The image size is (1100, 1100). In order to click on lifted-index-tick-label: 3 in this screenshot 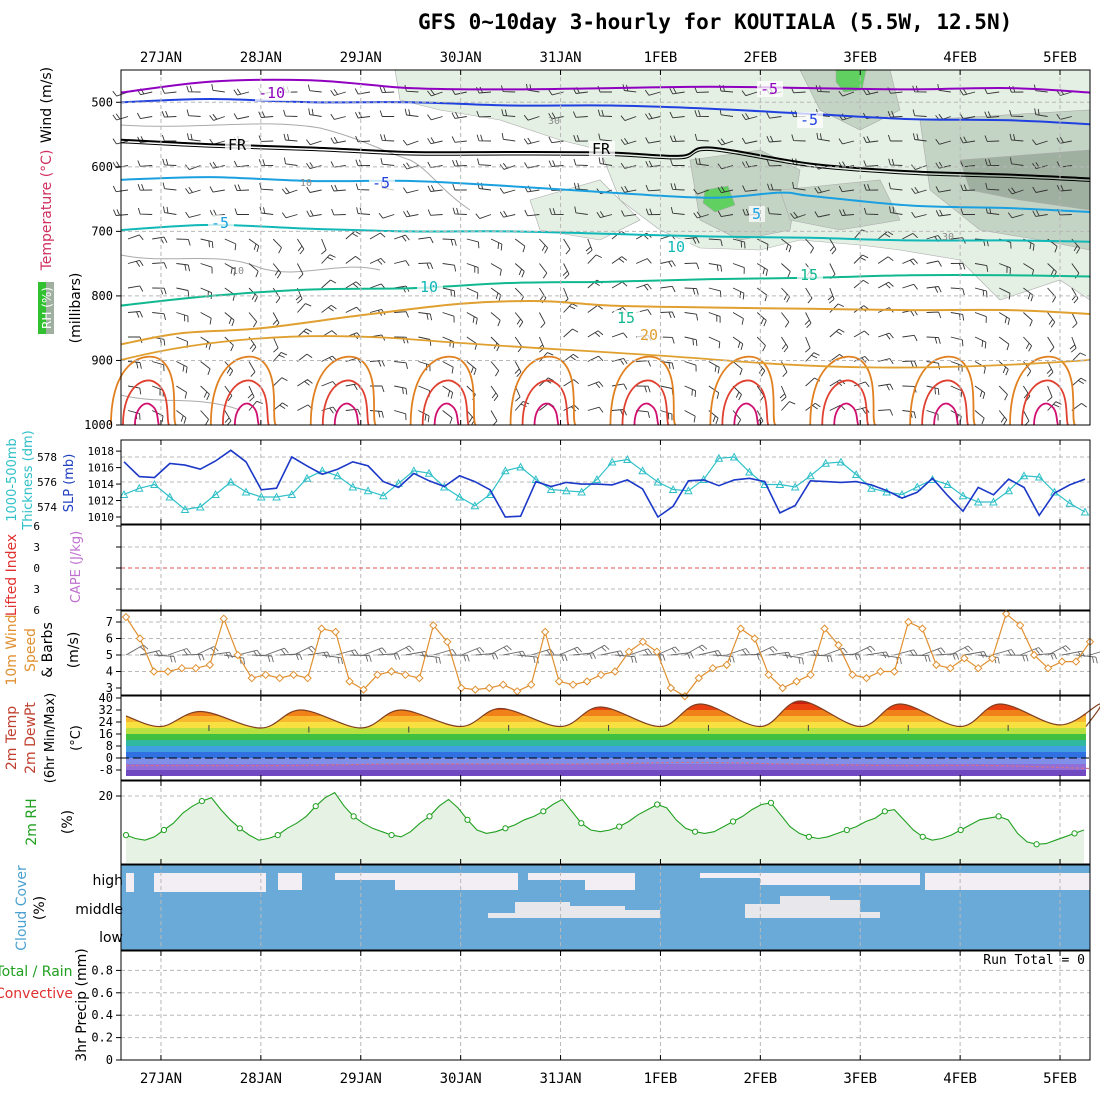, I will do `click(36, 547)`.